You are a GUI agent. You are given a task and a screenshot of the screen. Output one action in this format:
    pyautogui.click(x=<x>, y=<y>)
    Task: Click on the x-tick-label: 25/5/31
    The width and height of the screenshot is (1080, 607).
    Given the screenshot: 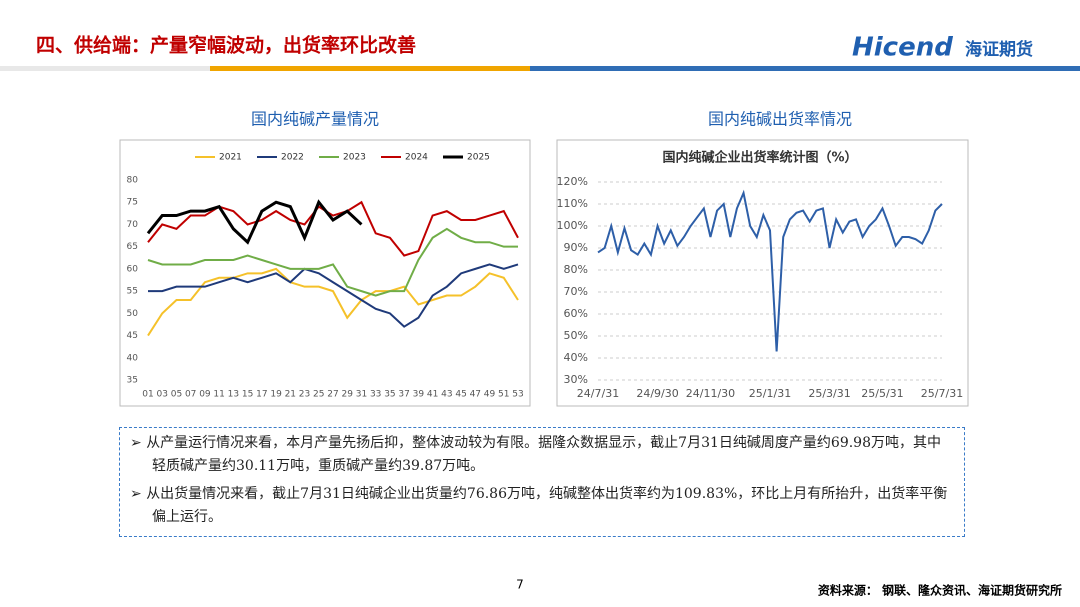 What is the action you would take?
    pyautogui.click(x=882, y=393)
    